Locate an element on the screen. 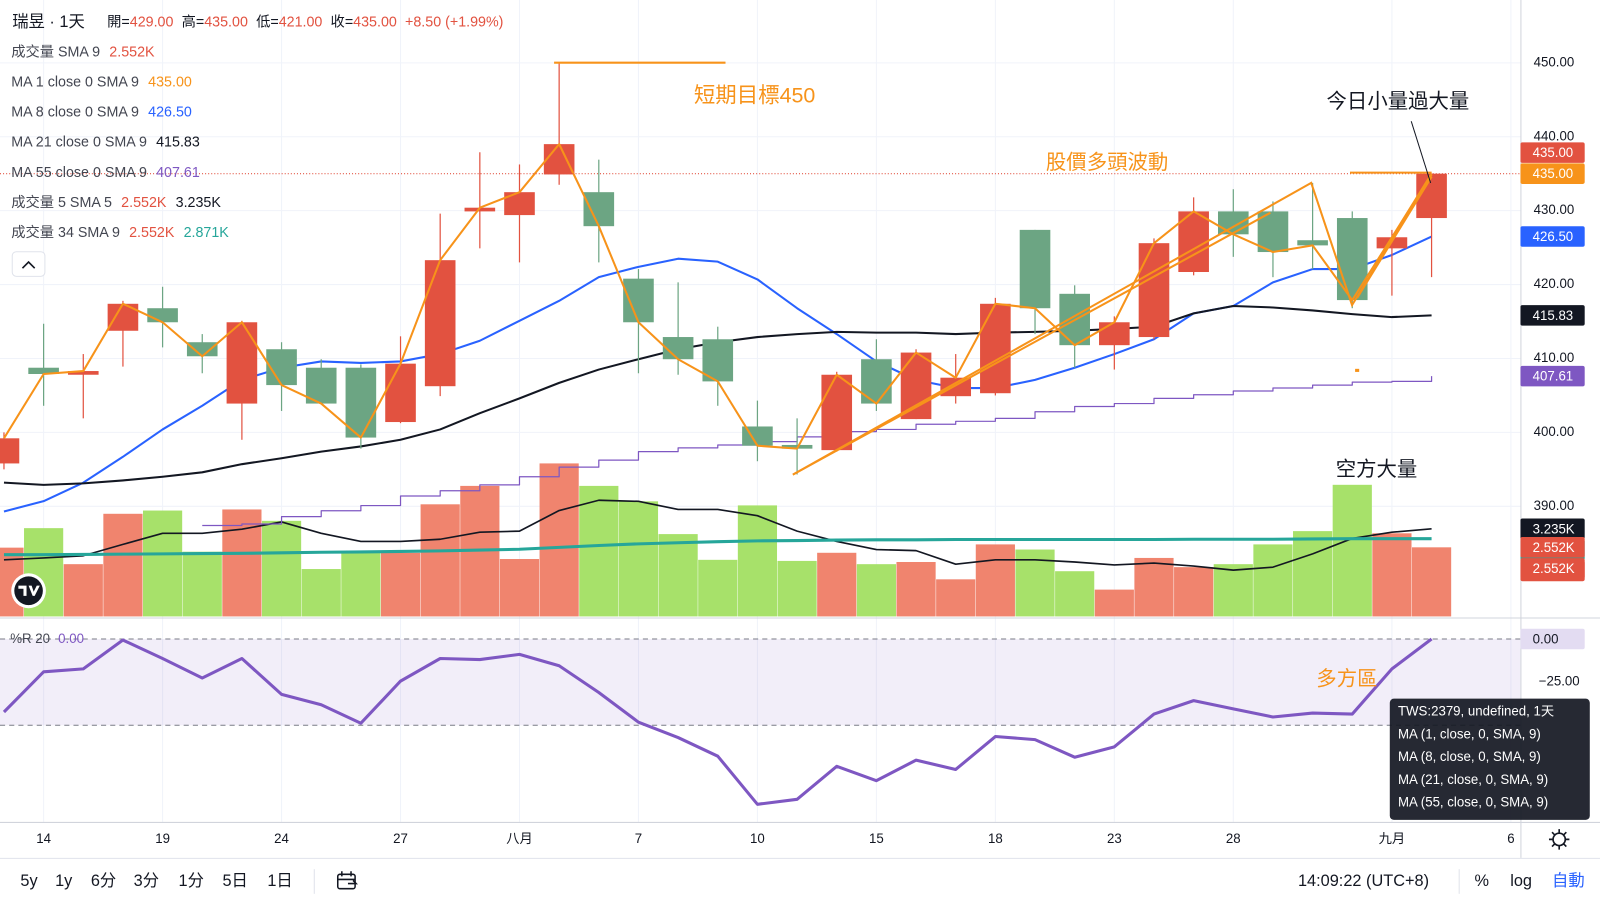  settings-button is located at coordinates (1559, 839).